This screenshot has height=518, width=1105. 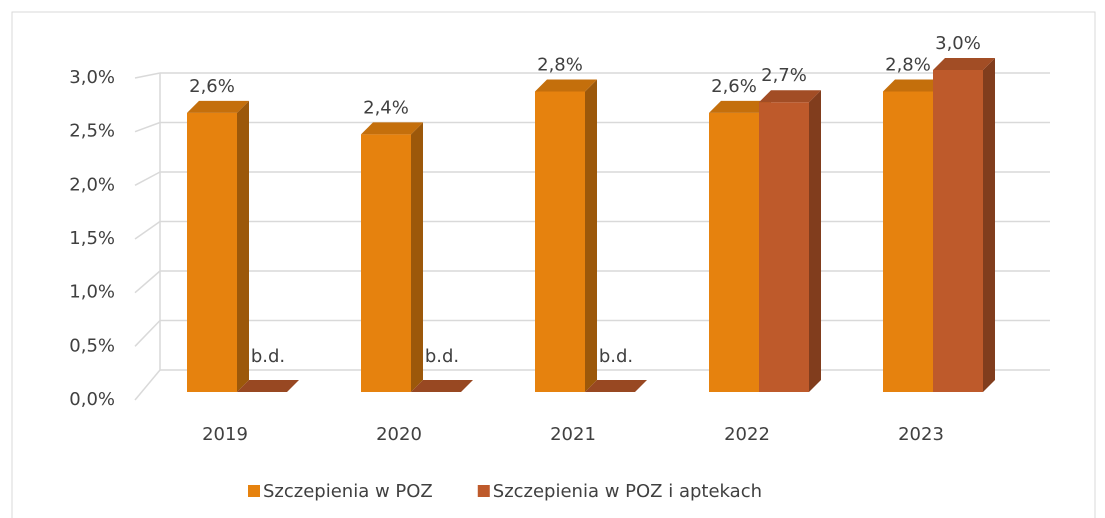 I want to click on y-tick-label: 3,0%, so click(x=92, y=77).